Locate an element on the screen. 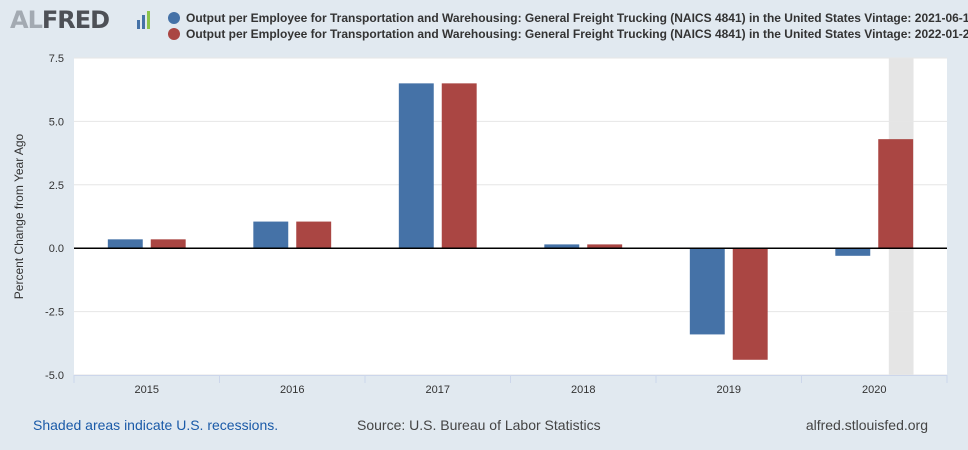 The image size is (968, 450). x-tick-label: 2015 is located at coordinates (147, 390).